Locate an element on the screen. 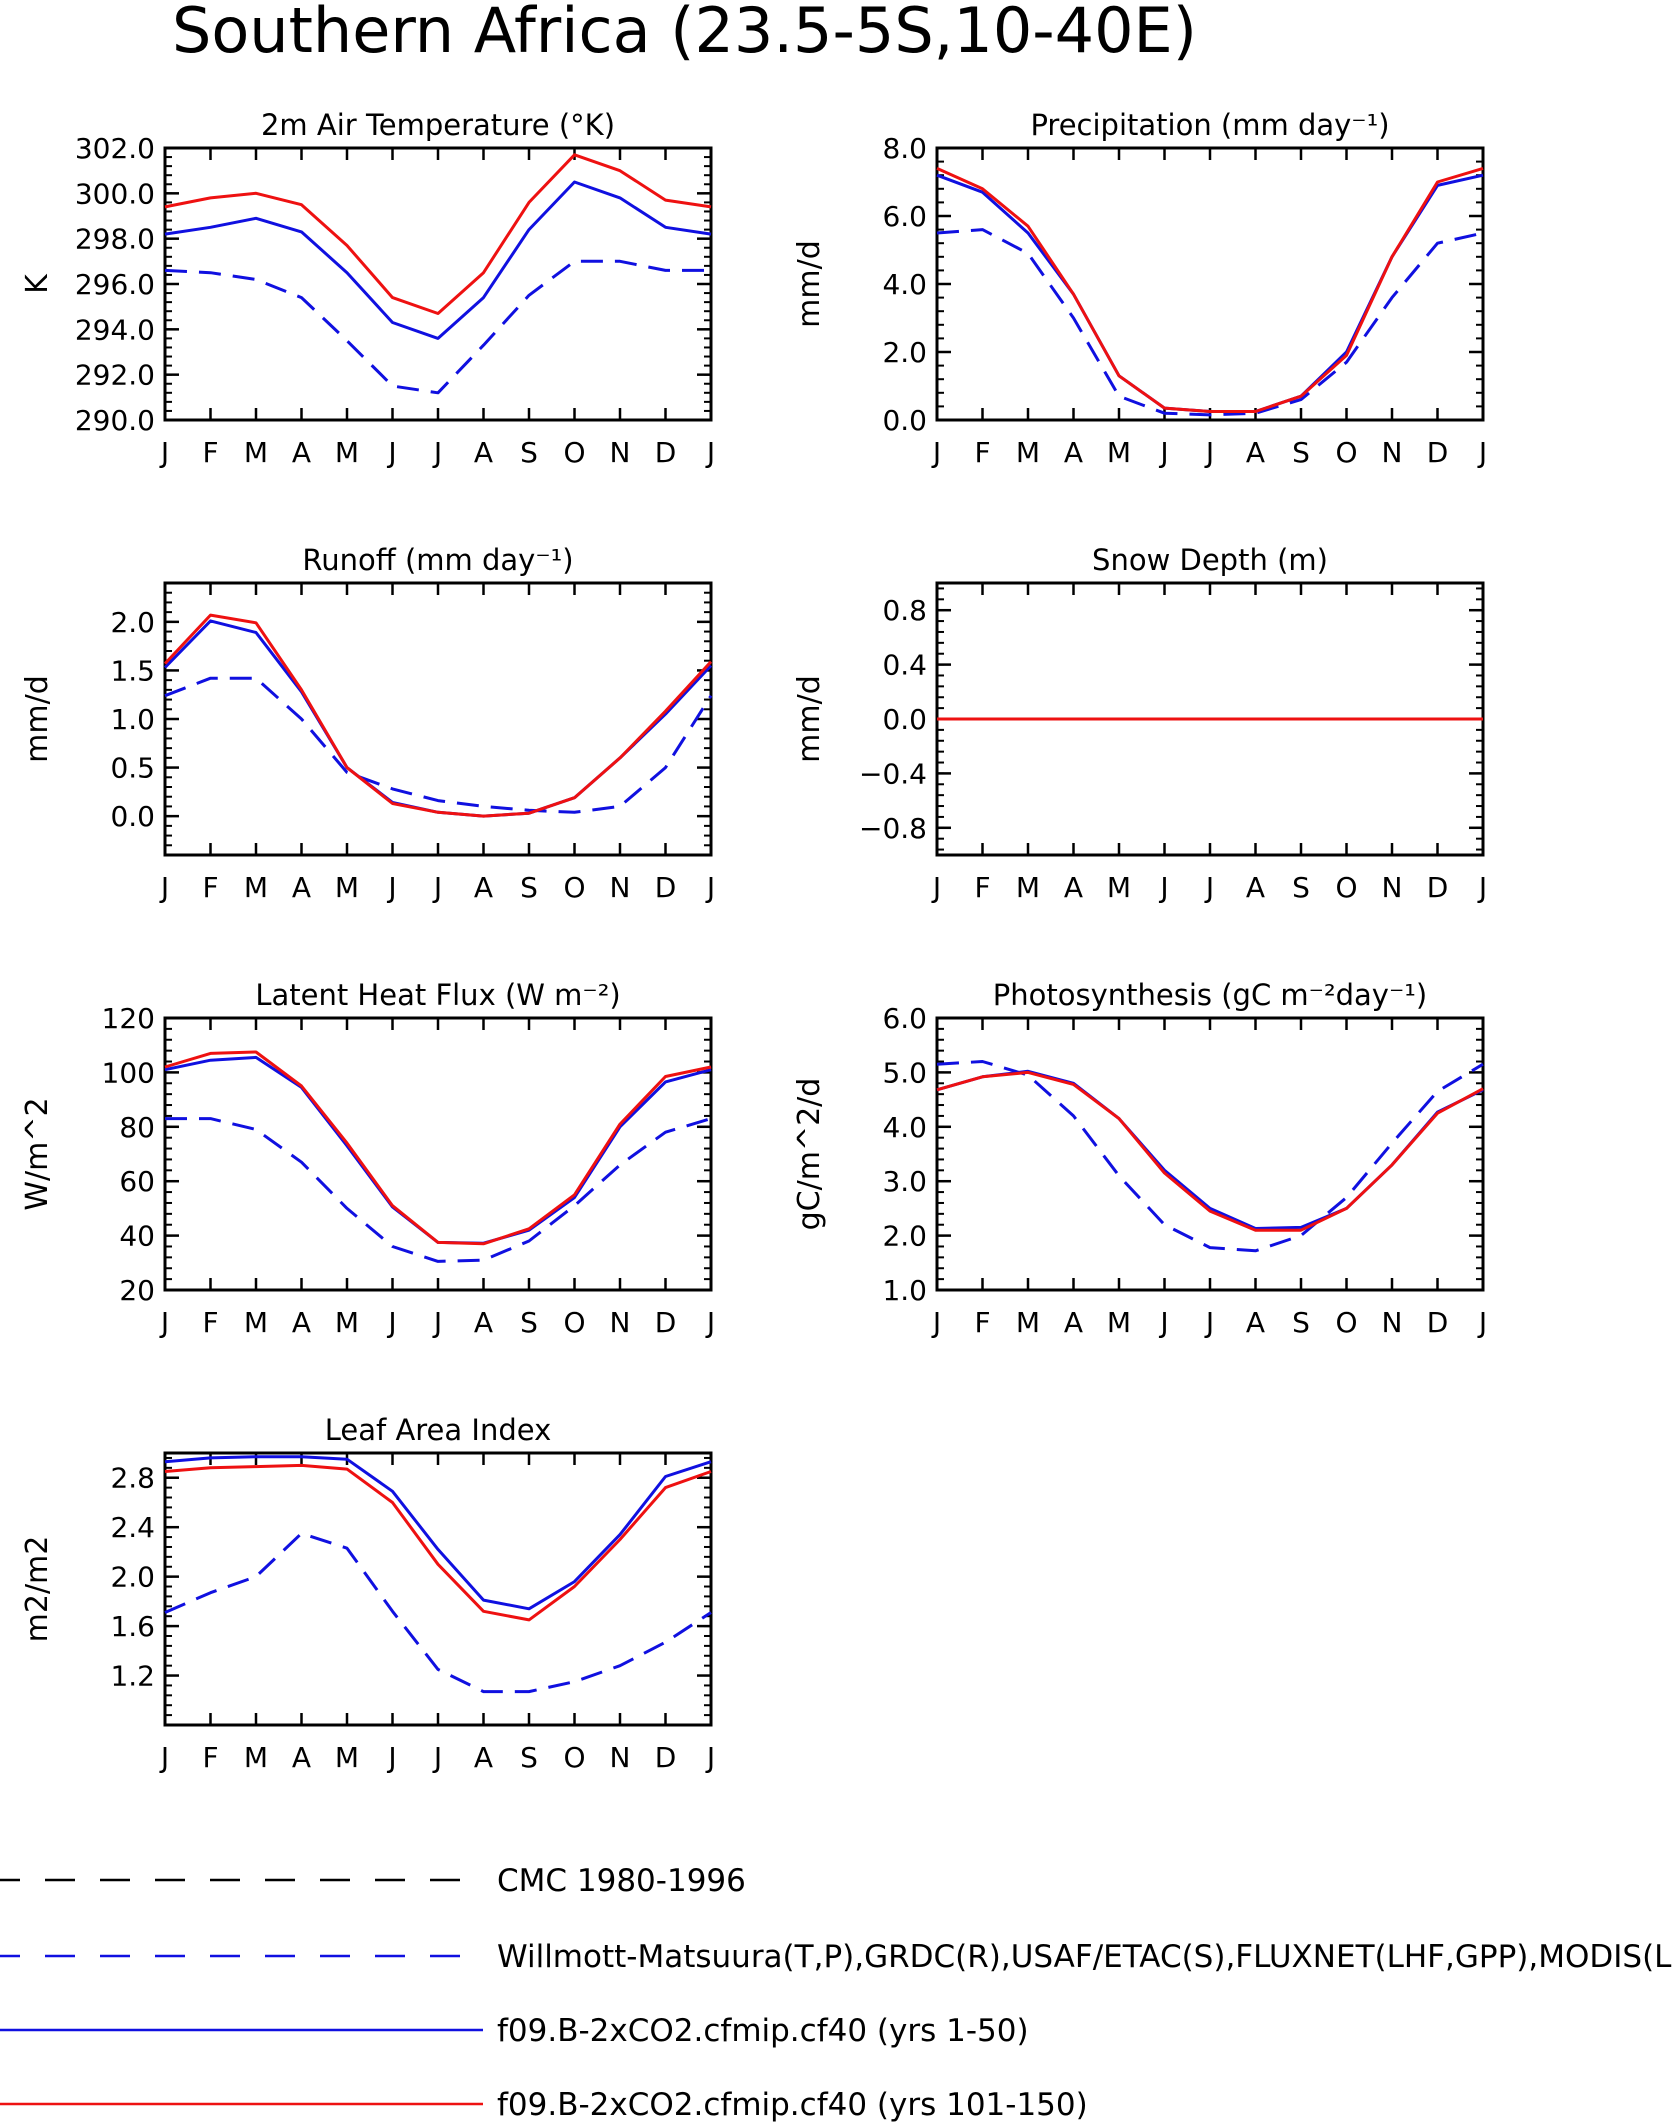 The image size is (1673, 2123). legend-label: f09.B-2xCO2.cfmip.cf40 (yrs 1-50) is located at coordinates (763, 2031).